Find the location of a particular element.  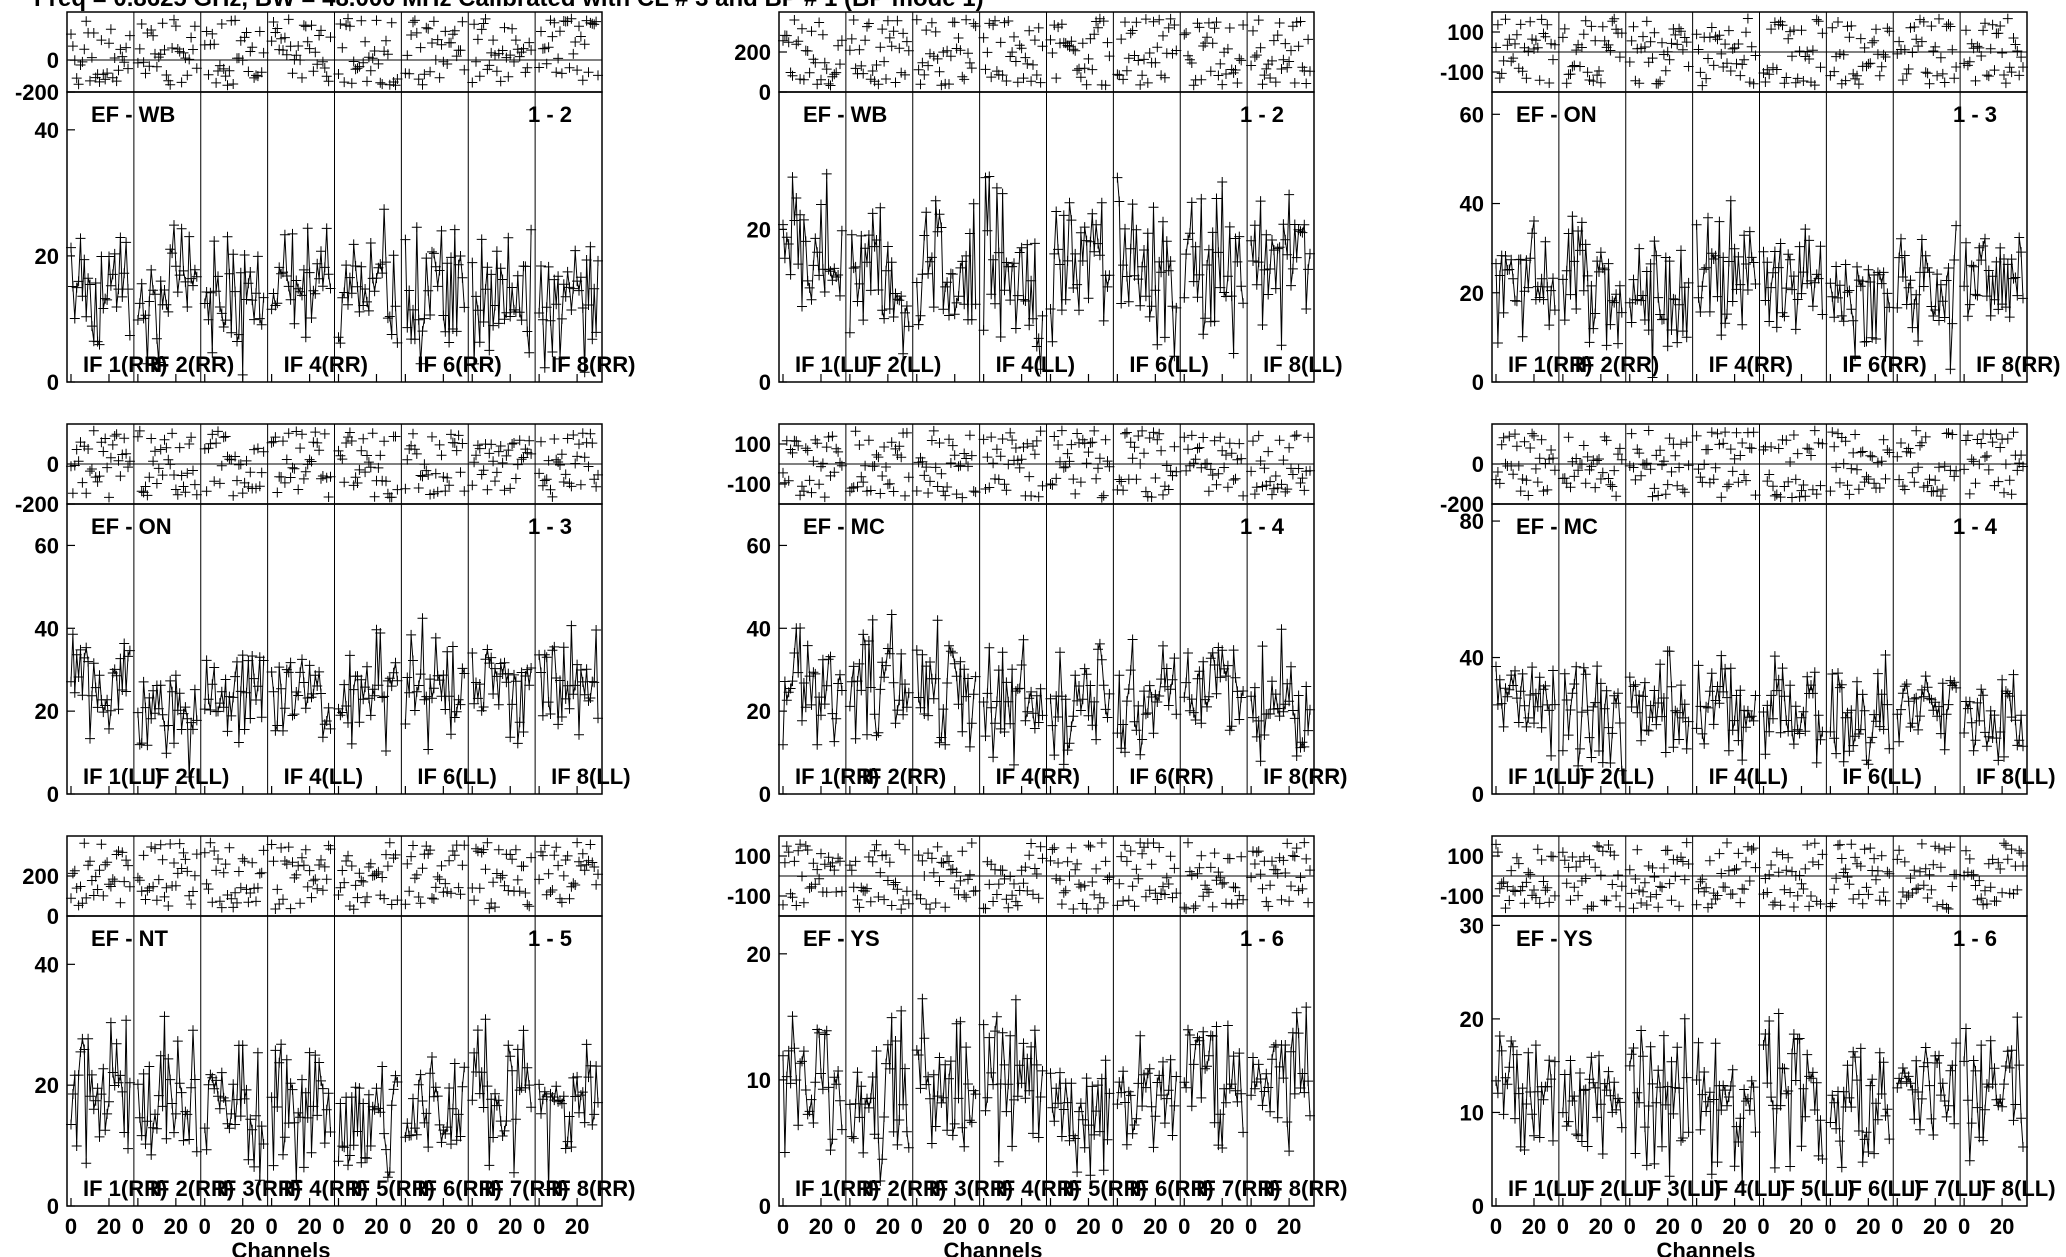

phase-tick-label: 0 is located at coordinates (1478, 464).